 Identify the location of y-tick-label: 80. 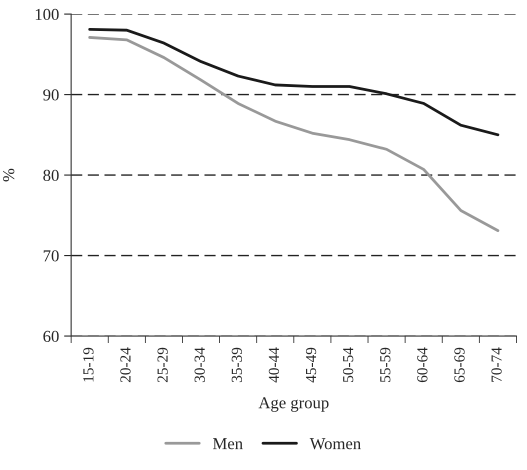
(51, 176).